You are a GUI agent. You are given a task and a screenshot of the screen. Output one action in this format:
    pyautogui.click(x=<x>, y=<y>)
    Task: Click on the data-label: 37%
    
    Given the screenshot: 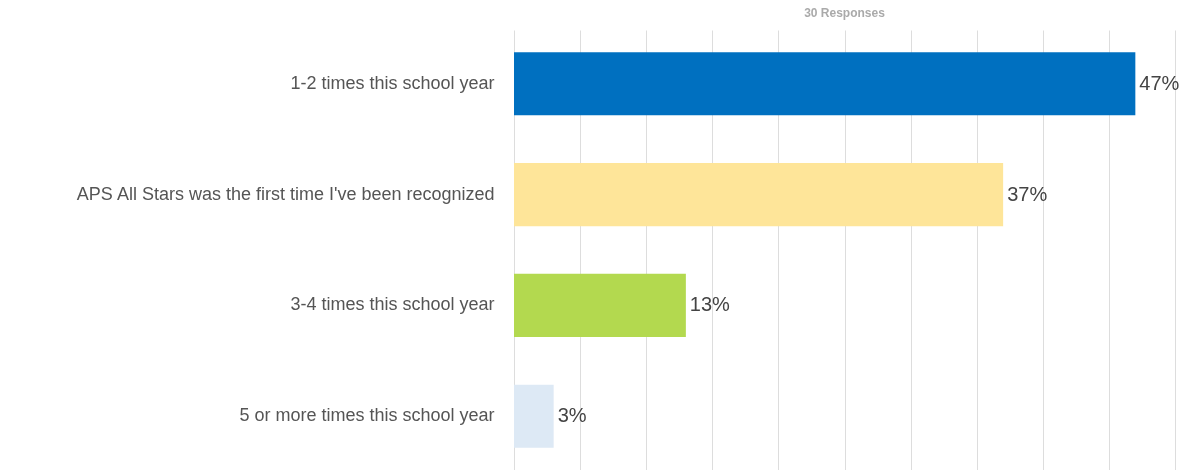 What is the action you would take?
    pyautogui.click(x=1027, y=193)
    